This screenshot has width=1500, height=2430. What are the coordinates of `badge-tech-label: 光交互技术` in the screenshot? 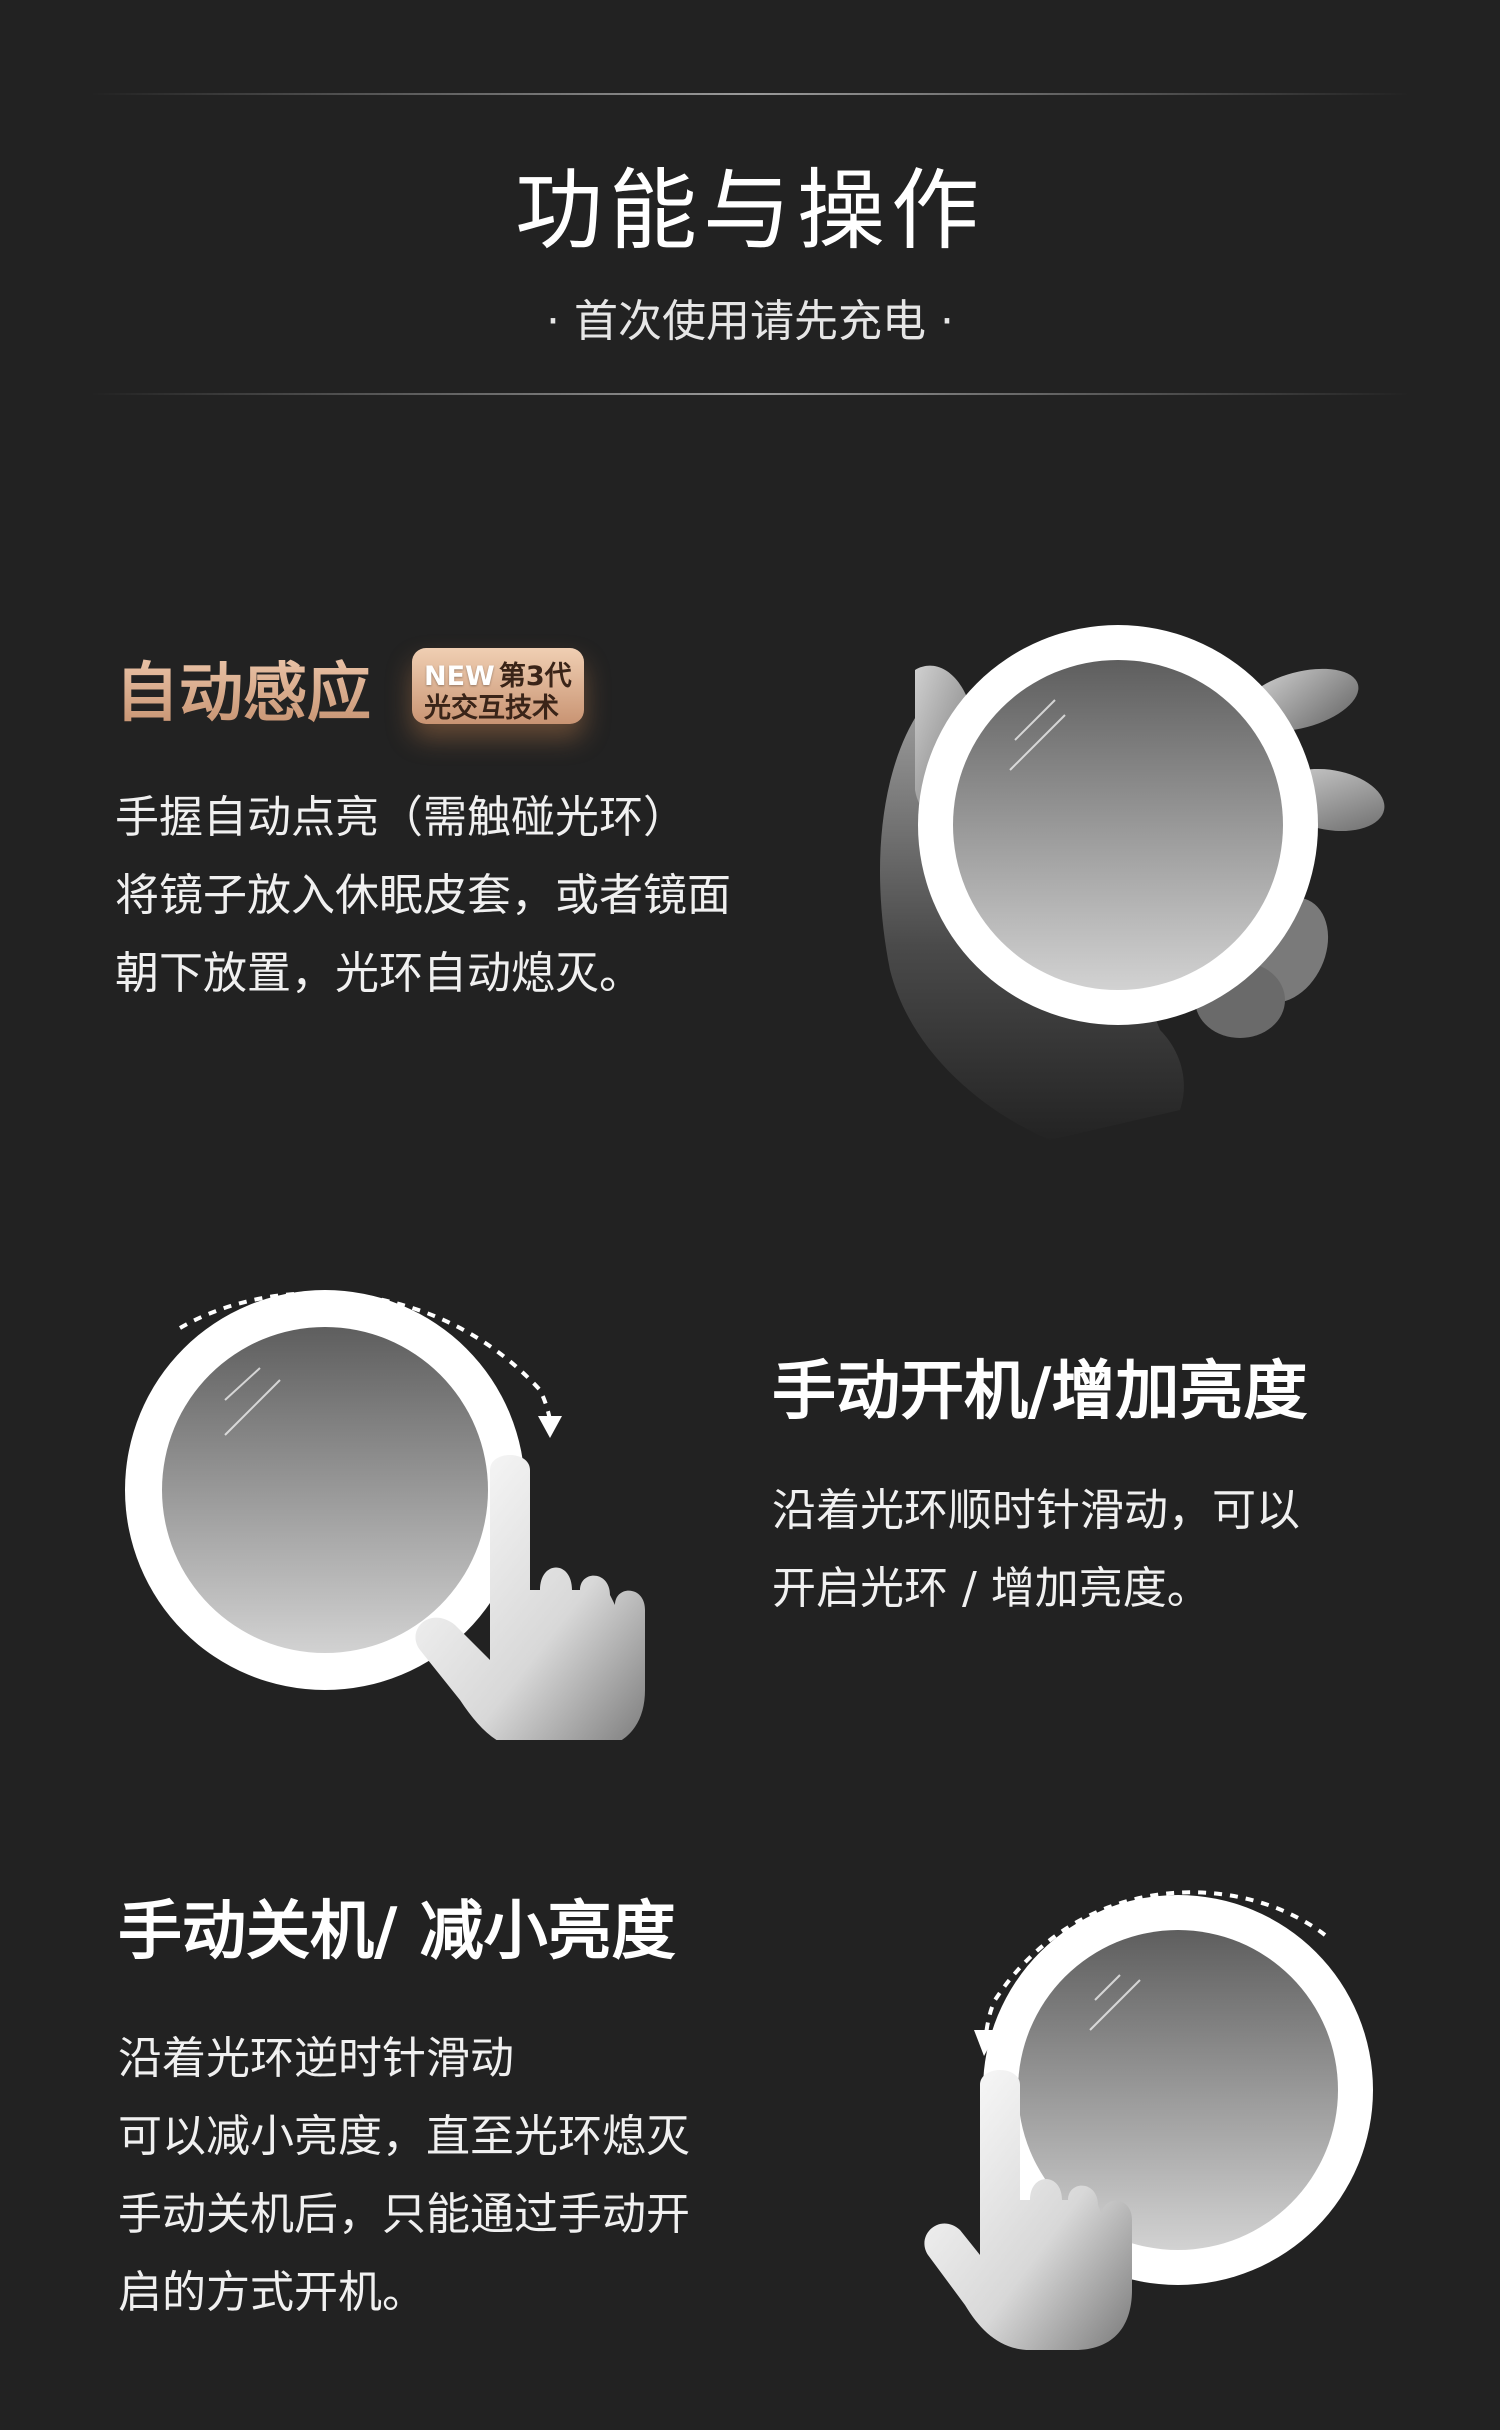 It's located at (491, 708).